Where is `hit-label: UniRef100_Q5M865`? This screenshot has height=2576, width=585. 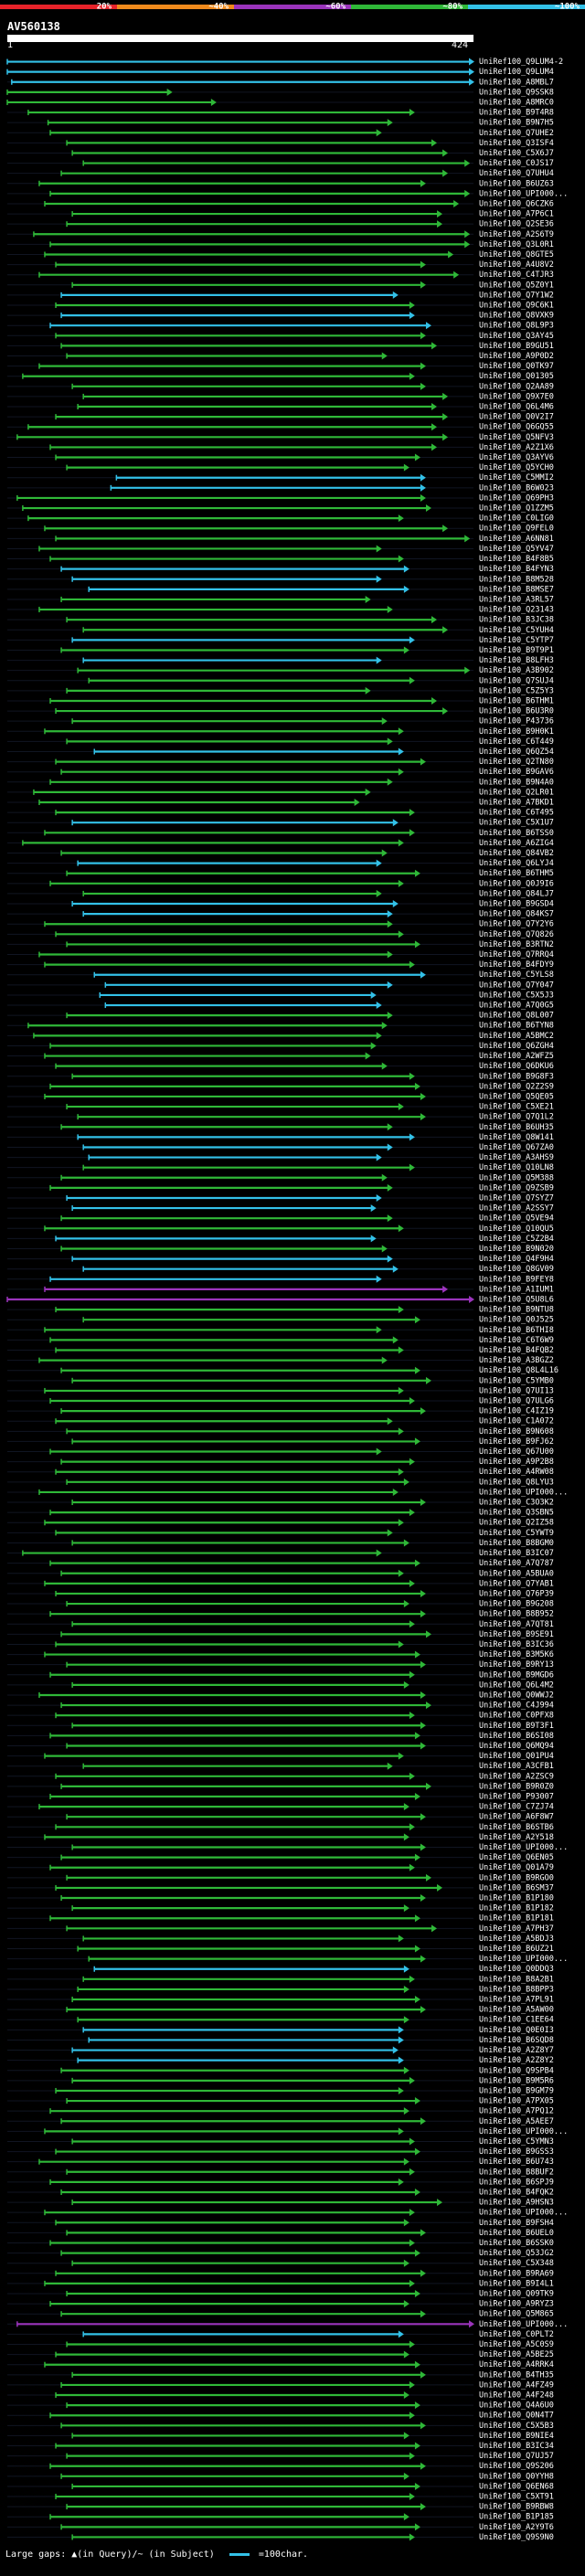 hit-label: UniRef100_Q5M865 is located at coordinates (516, 2314).